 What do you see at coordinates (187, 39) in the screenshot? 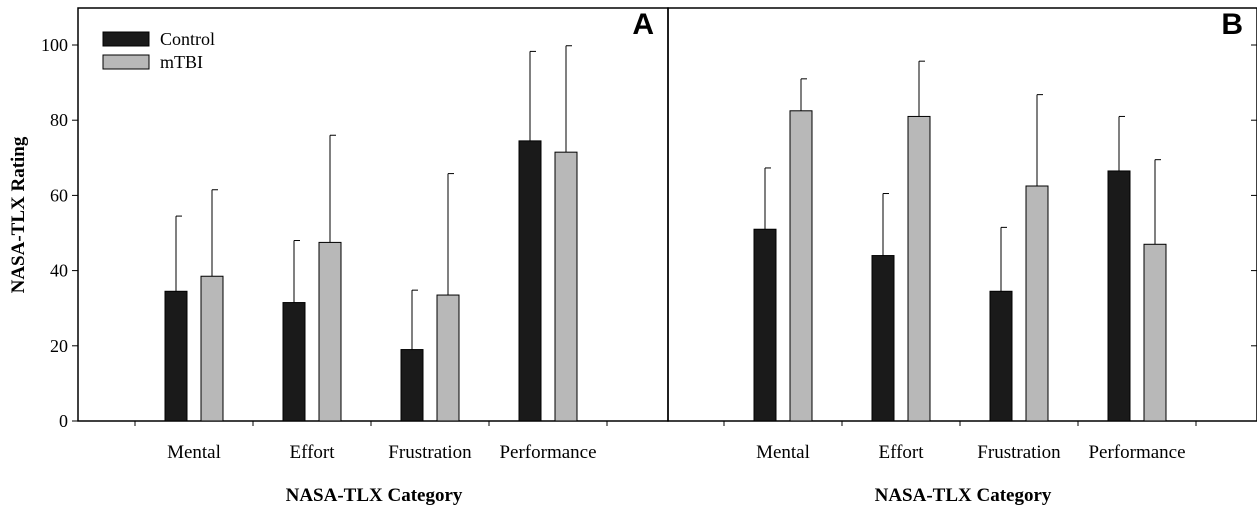
I see `legend-label-control: Control` at bounding box center [187, 39].